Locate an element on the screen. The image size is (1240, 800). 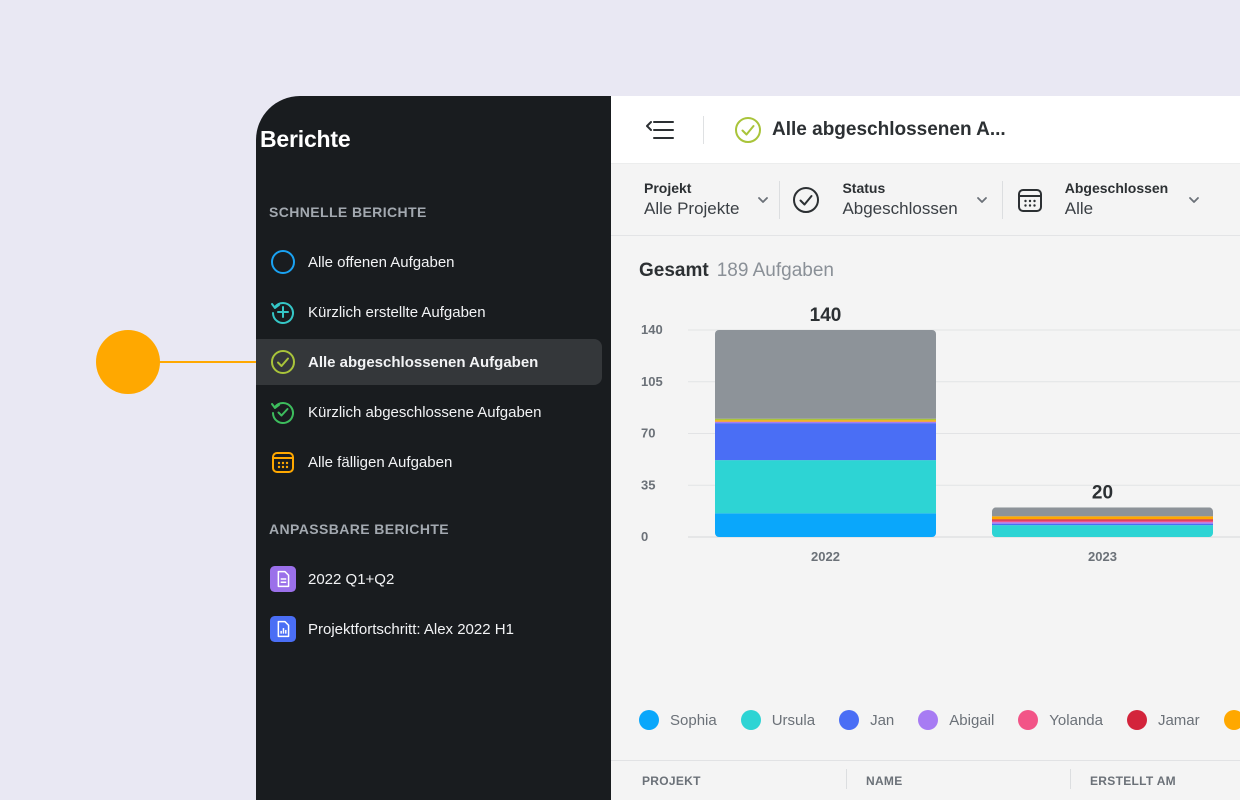
document-icon is located at coordinates (283, 579).